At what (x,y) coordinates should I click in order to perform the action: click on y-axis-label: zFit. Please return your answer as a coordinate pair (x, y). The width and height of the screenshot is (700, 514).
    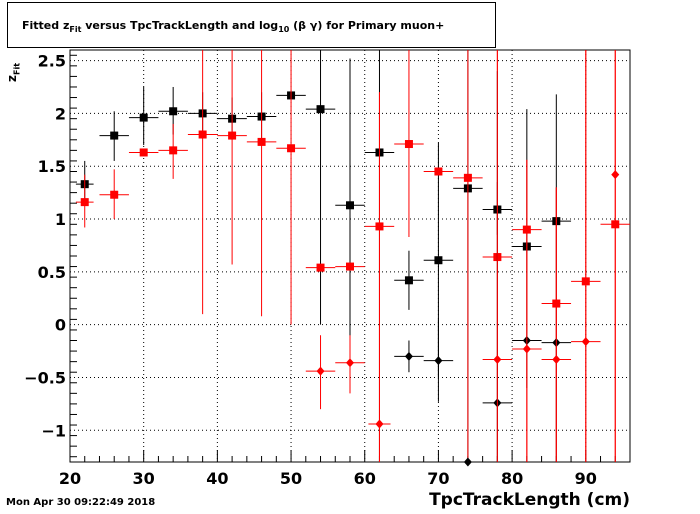
    Looking at the image, I should click on (13, 72).